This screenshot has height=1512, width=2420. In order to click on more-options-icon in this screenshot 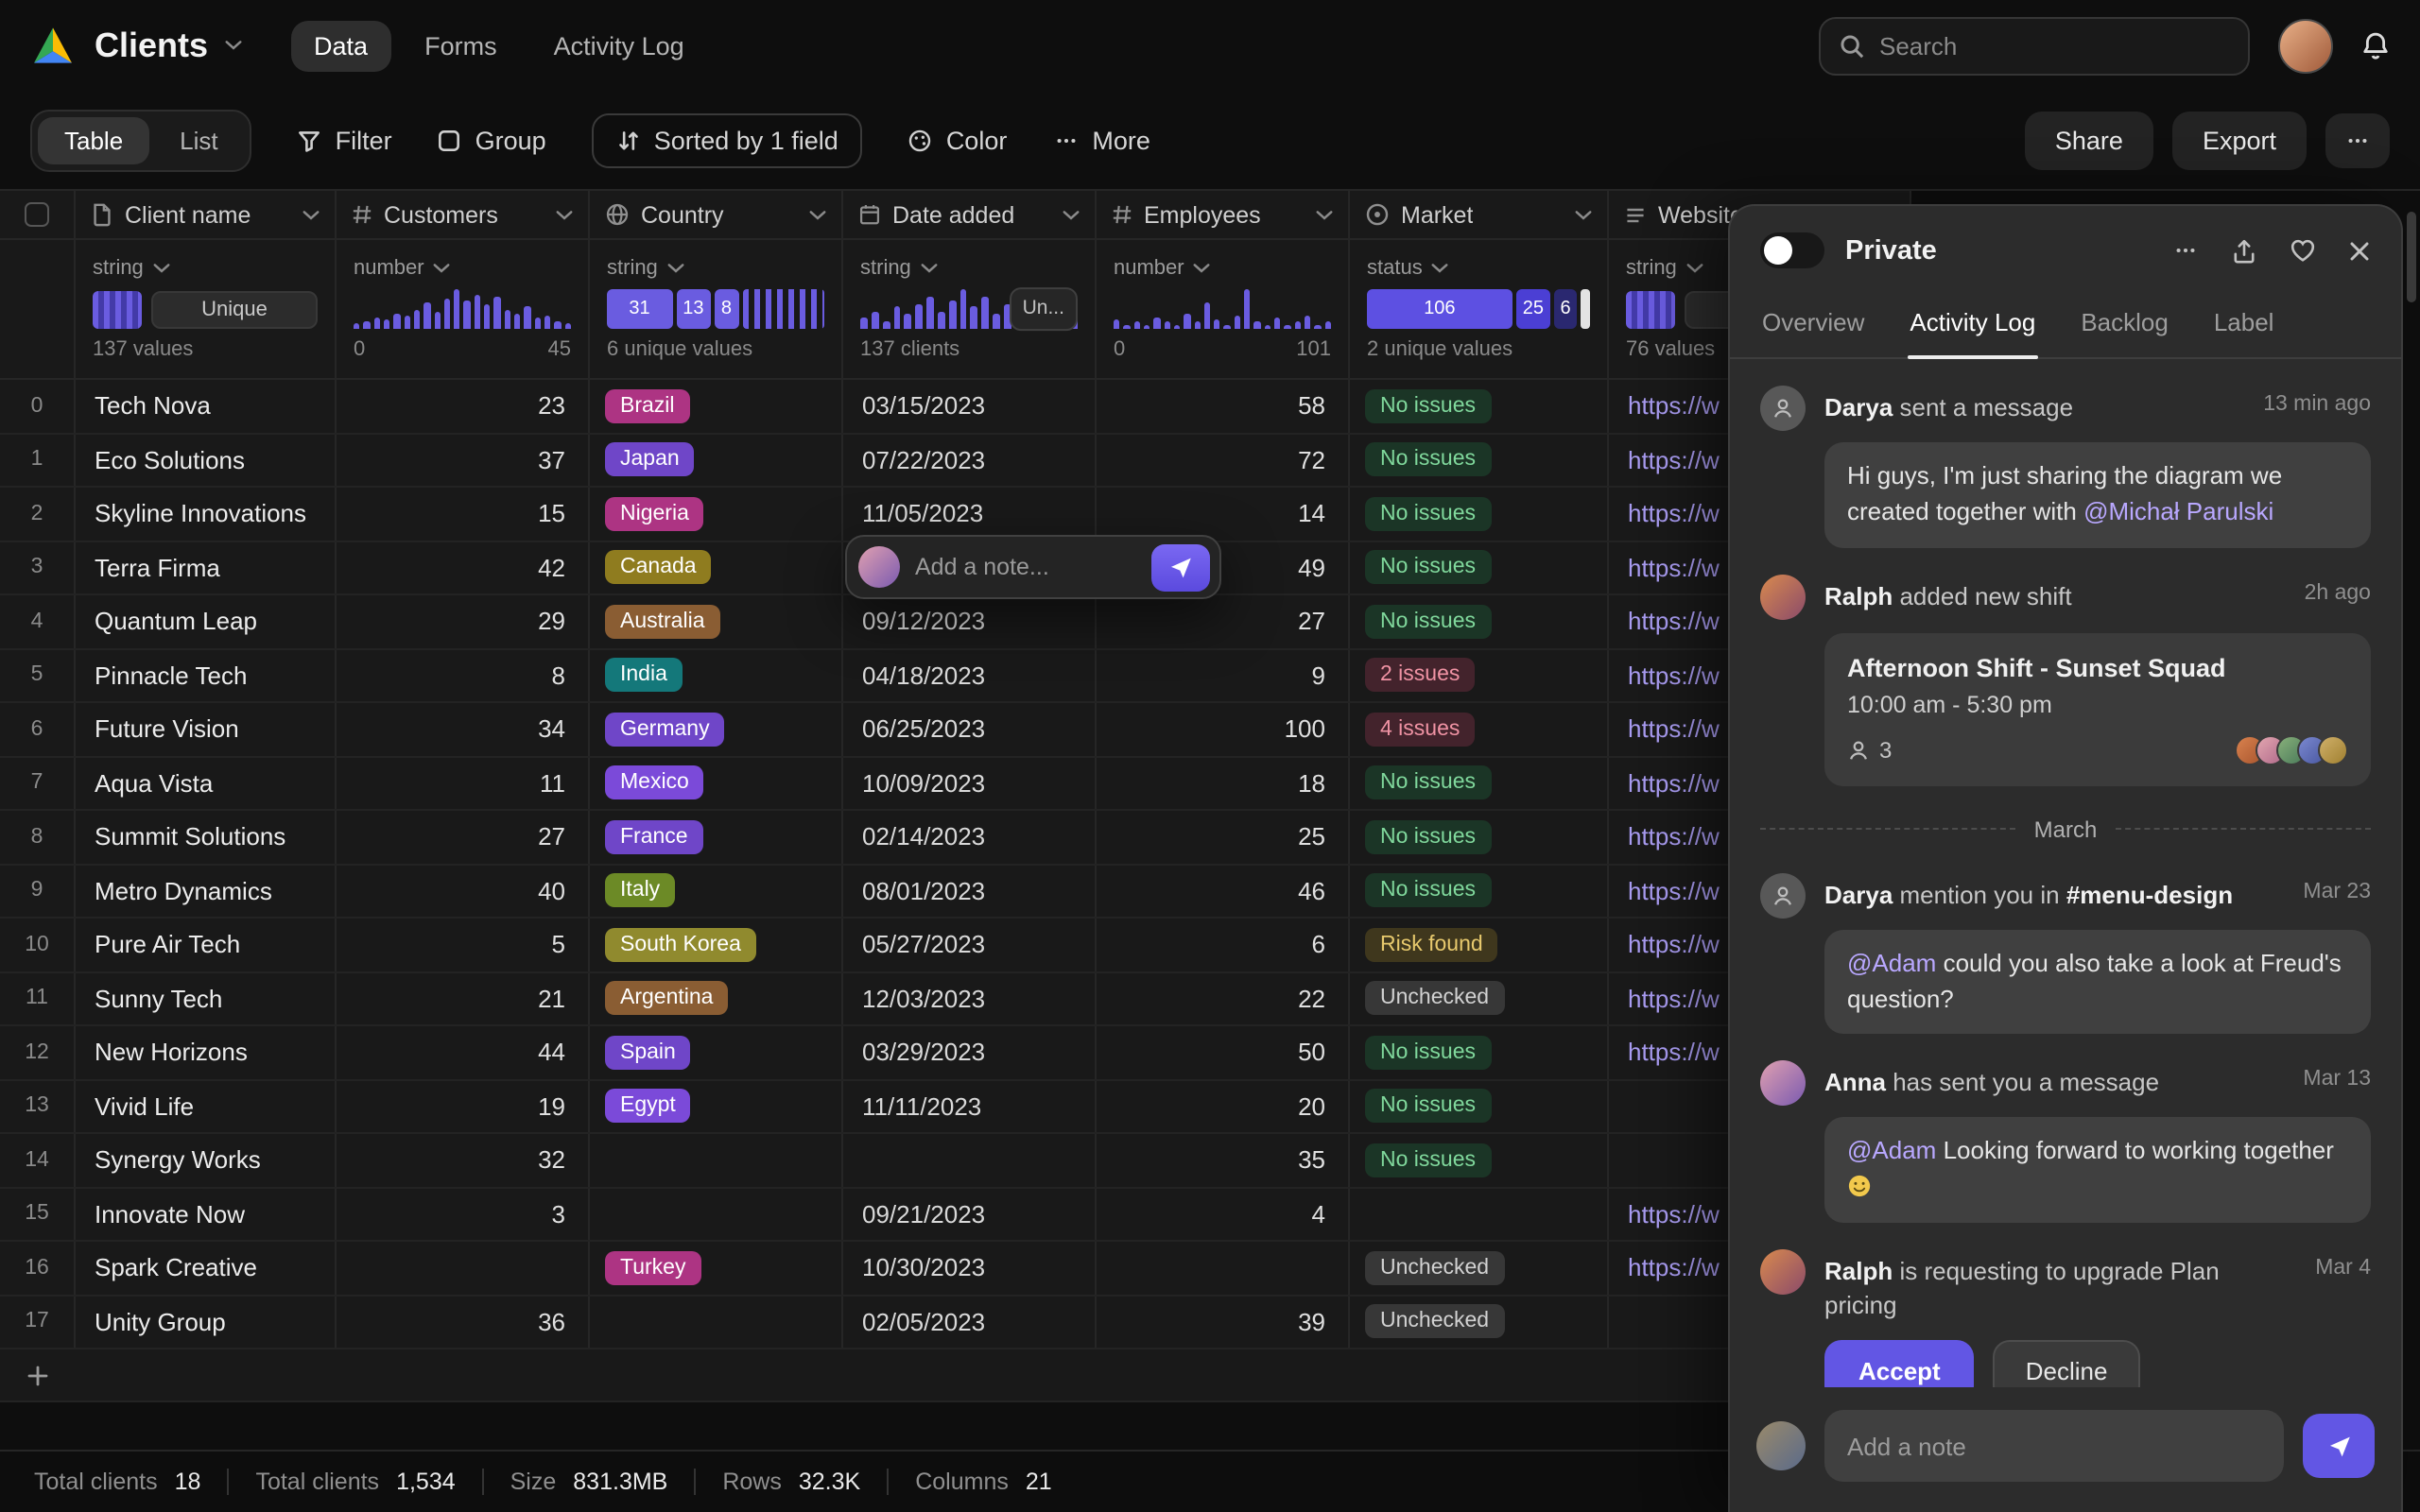, I will do `click(2185, 250)`.